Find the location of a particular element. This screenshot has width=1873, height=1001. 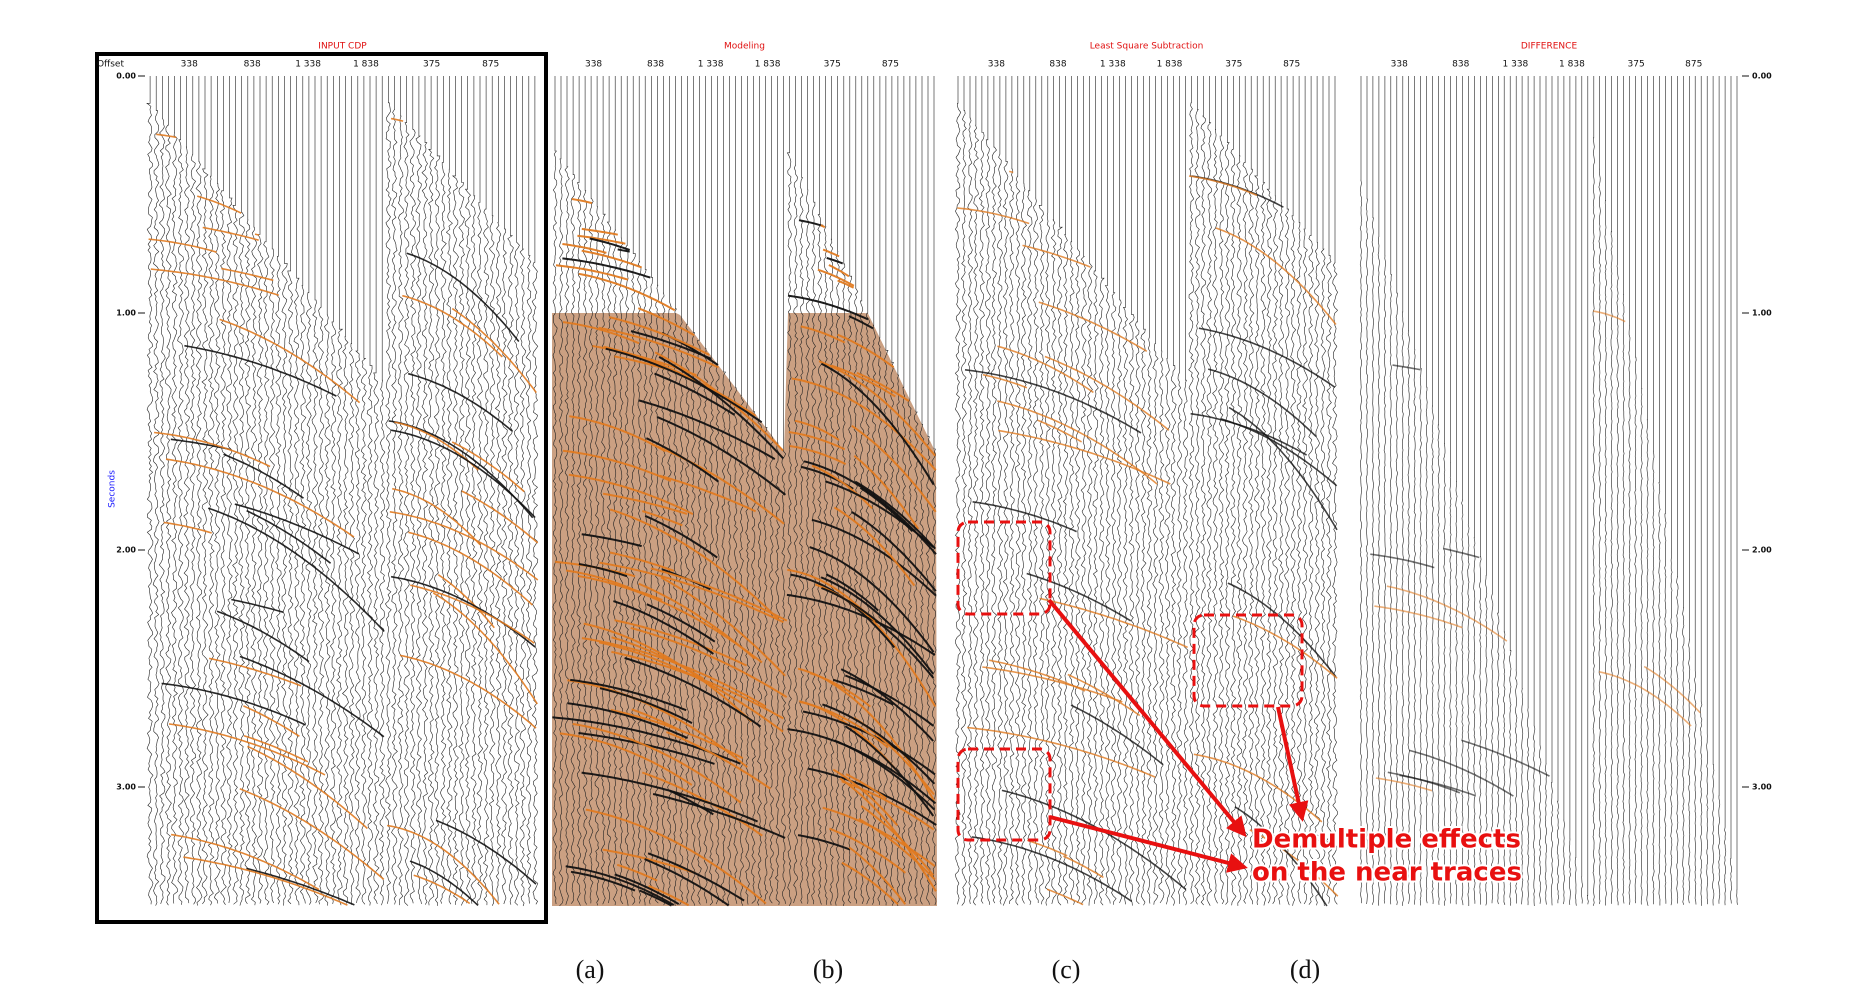

offset-label: 1 338 is located at coordinates (1516, 65).